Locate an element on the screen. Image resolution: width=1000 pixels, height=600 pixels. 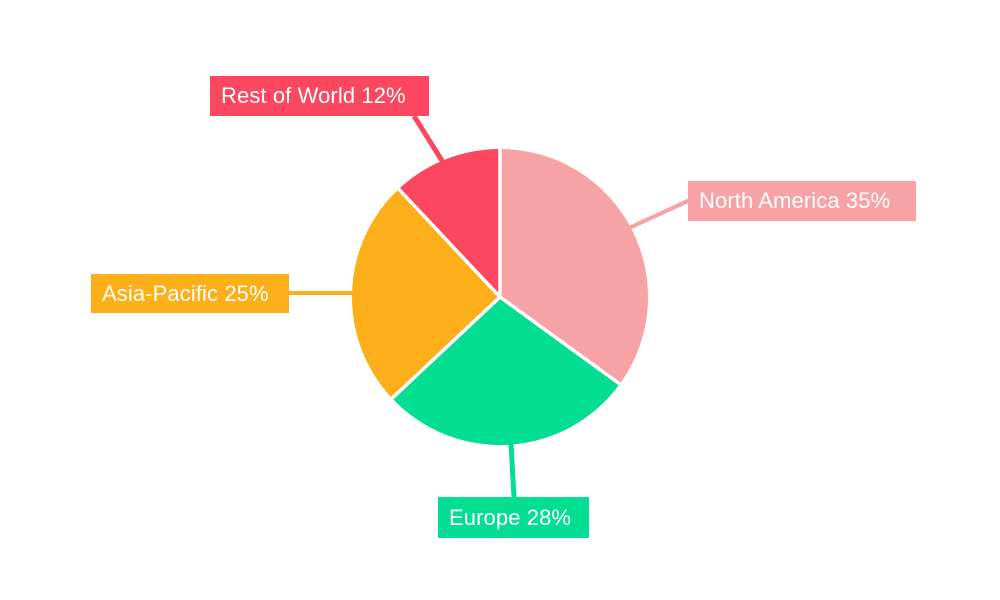
pie-slice-europe is located at coordinates (506, 371).